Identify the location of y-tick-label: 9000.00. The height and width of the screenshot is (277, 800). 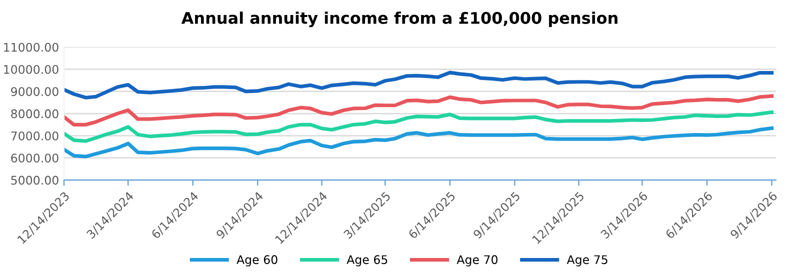
(34, 91).